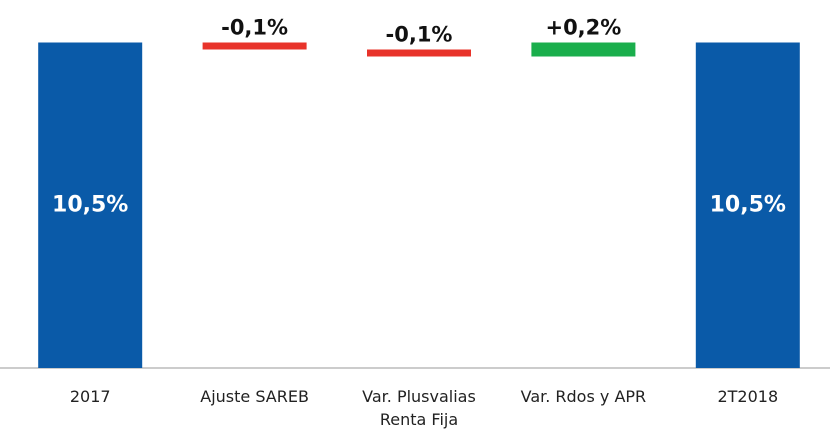 Image resolution: width=830 pixels, height=433 pixels. Describe the element at coordinates (748, 396) in the screenshot. I see `x-tick-label: 2T2018` at that location.